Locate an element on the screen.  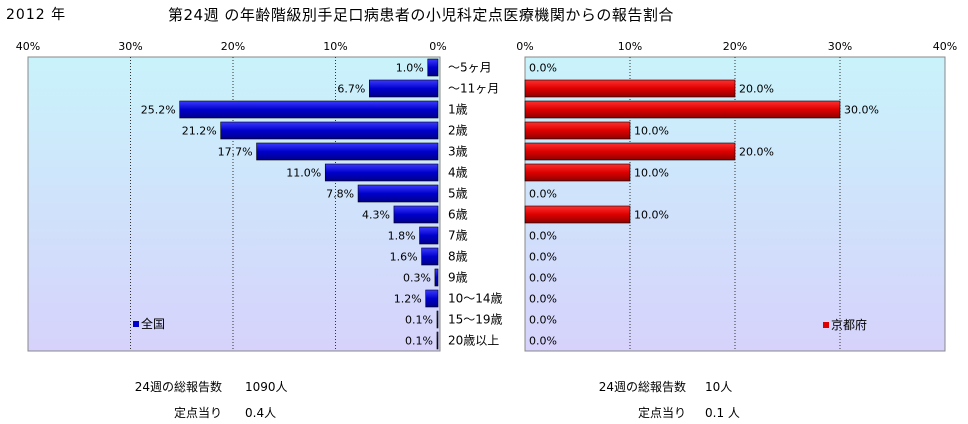
kyoto-total-value: 10人 is located at coordinates (719, 387).